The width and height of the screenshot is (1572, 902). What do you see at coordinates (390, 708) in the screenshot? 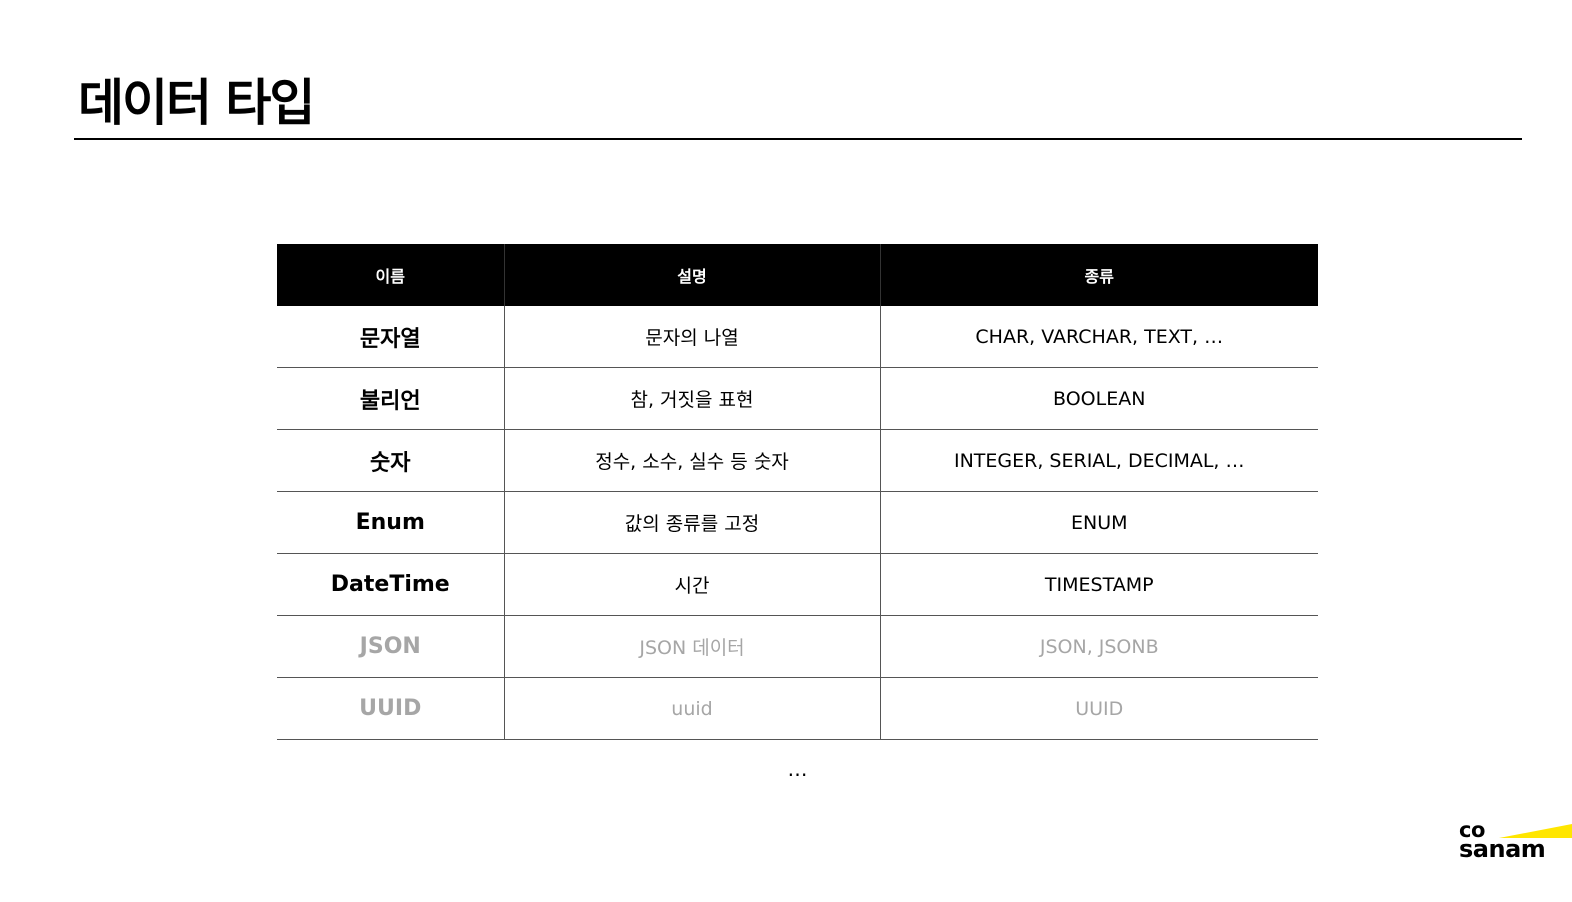
I see `type-name-cell: UUID` at bounding box center [390, 708].